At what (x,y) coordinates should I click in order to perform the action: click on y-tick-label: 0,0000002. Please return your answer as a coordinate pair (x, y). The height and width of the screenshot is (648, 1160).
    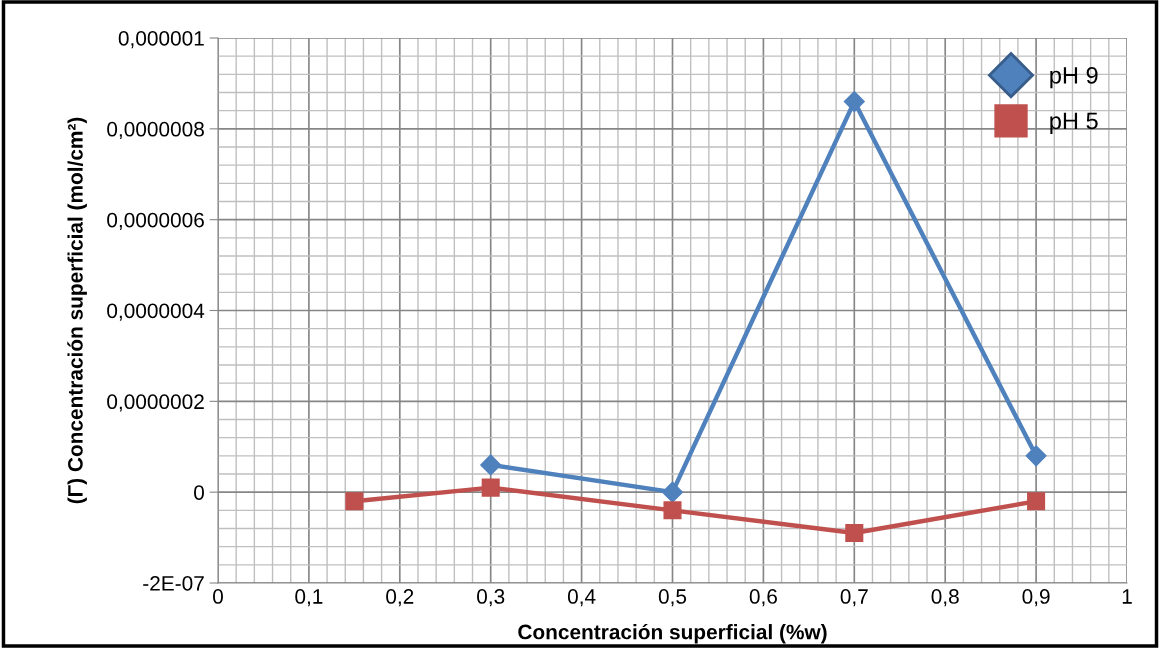
    Looking at the image, I should click on (155, 403).